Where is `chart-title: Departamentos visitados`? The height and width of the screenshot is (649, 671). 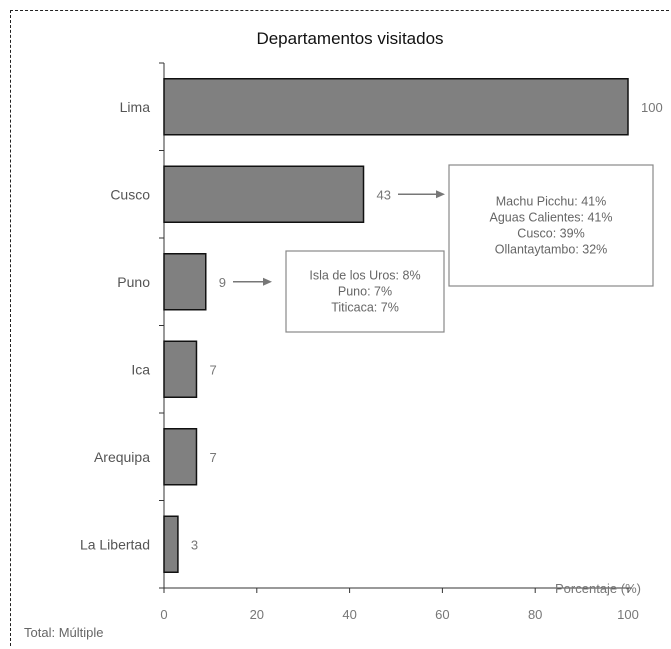 chart-title: Departamentos visitados is located at coordinates (349, 38).